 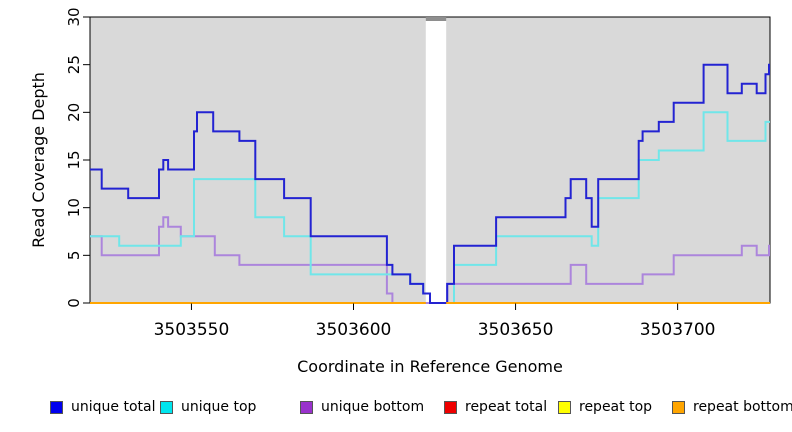 I want to click on legend-label-repeat-bottom: repeat bottom, so click(x=742, y=407).